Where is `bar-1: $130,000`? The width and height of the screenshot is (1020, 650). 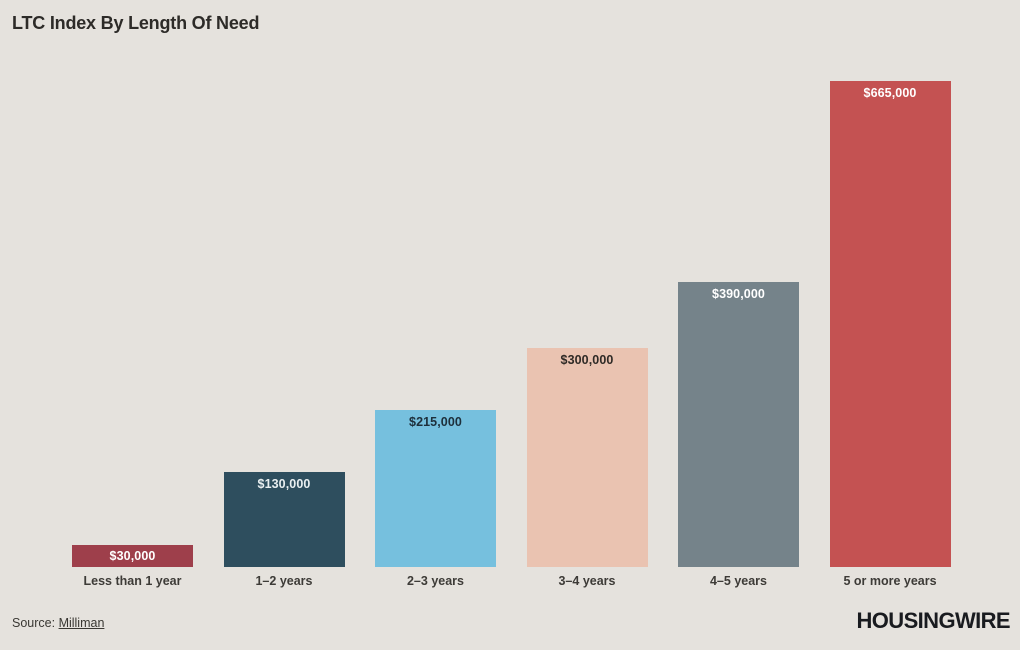 bar-1: $130,000 is located at coordinates (284, 519).